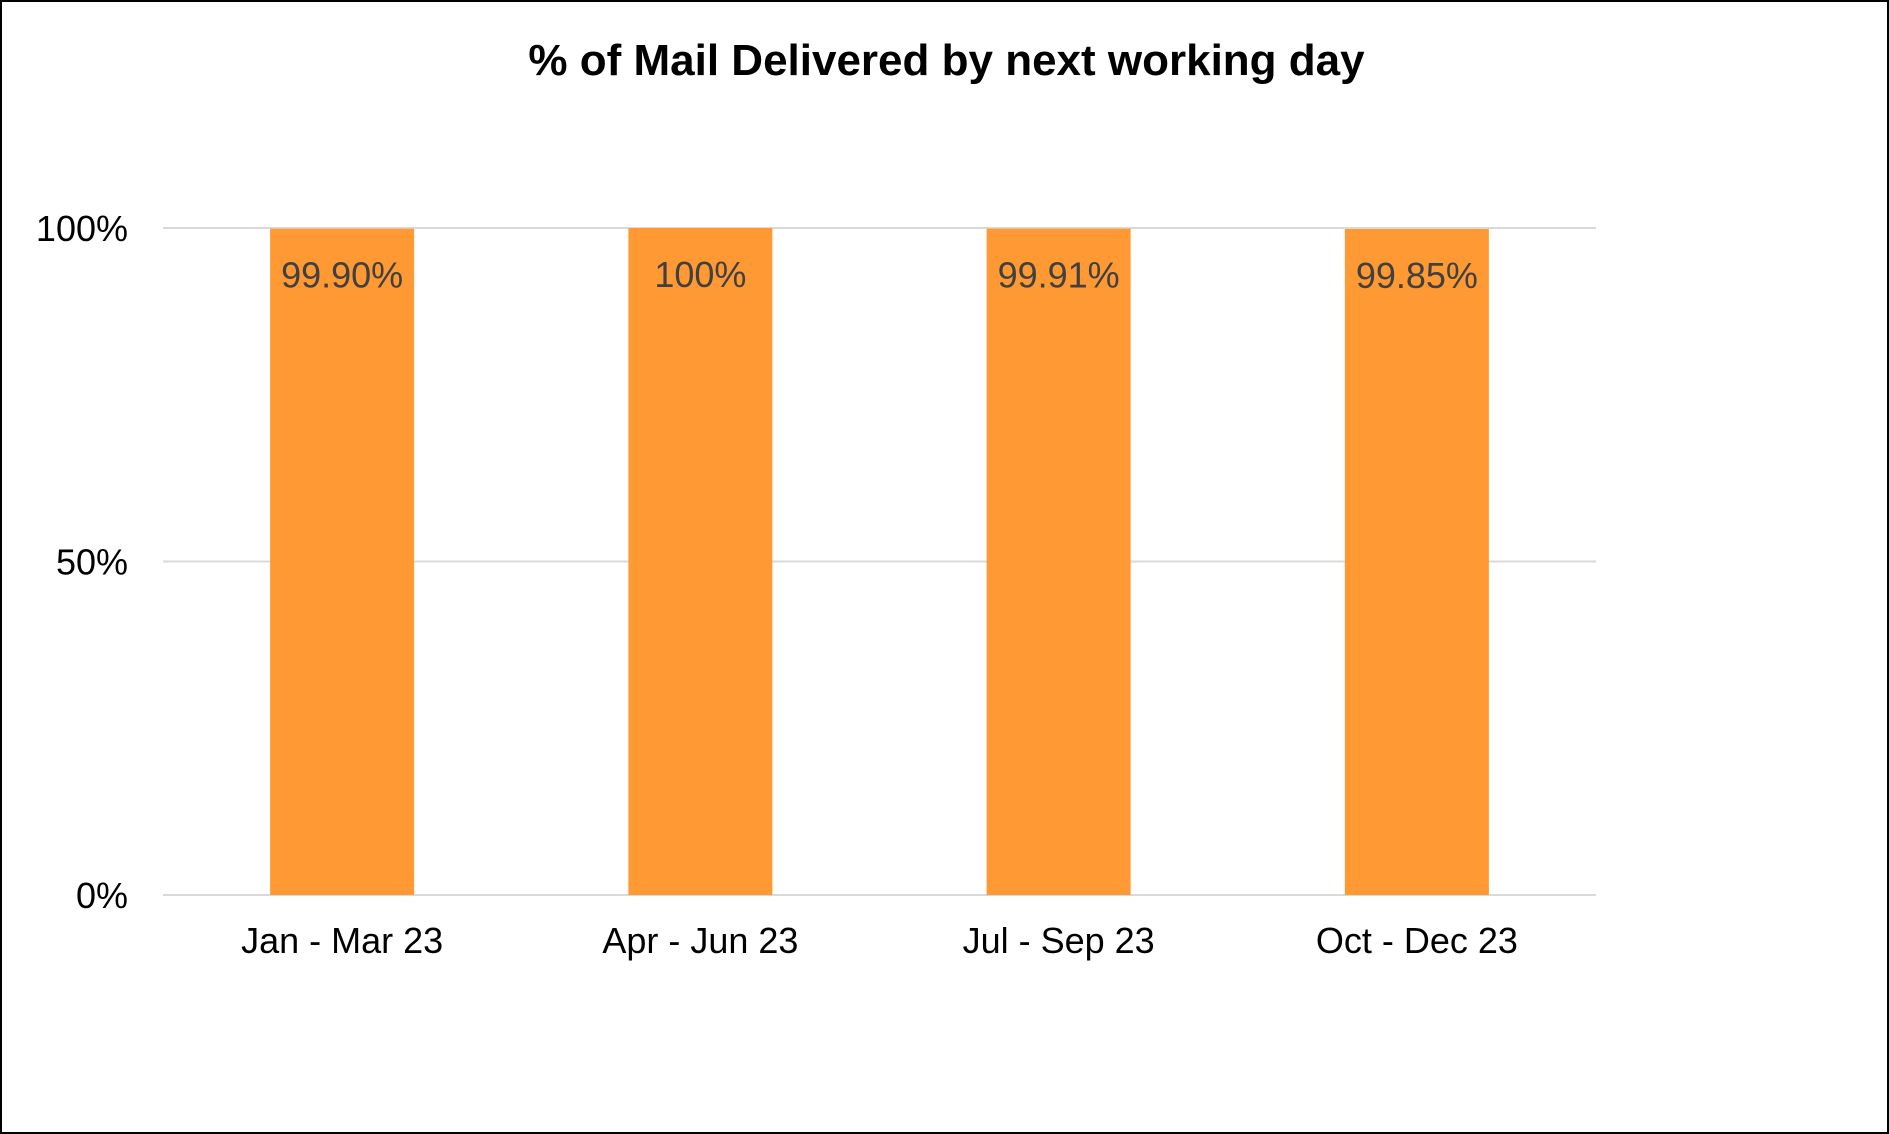  I want to click on data-label-2: 99.91%, so click(1059, 275).